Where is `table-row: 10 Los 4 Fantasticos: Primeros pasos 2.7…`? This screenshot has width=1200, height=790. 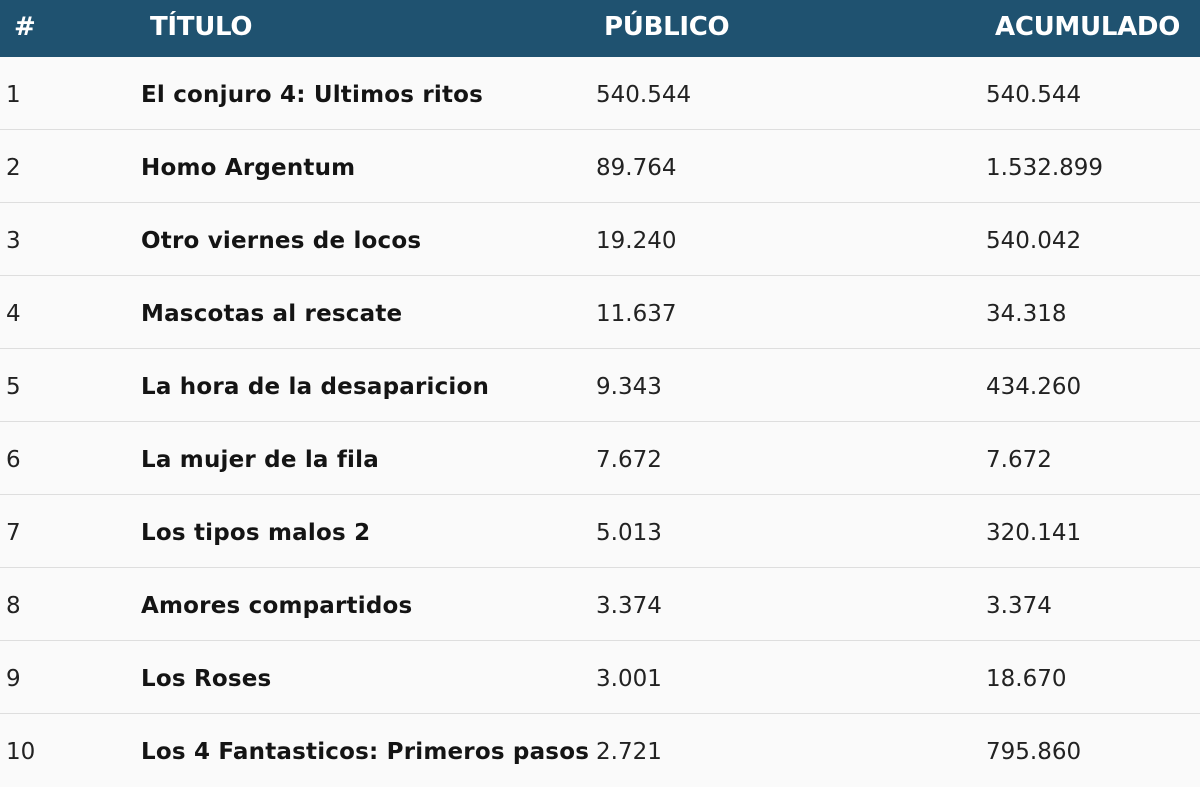
table-row: 10 Los 4 Fantasticos: Primeros pasos 2.7… is located at coordinates (600, 750).